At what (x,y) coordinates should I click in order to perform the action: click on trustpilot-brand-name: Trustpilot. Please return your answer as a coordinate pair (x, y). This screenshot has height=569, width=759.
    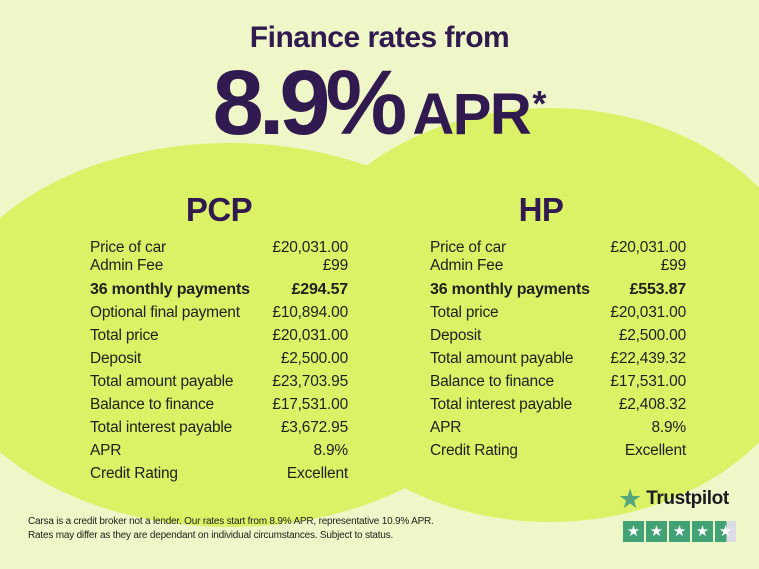
    Looking at the image, I should click on (687, 498).